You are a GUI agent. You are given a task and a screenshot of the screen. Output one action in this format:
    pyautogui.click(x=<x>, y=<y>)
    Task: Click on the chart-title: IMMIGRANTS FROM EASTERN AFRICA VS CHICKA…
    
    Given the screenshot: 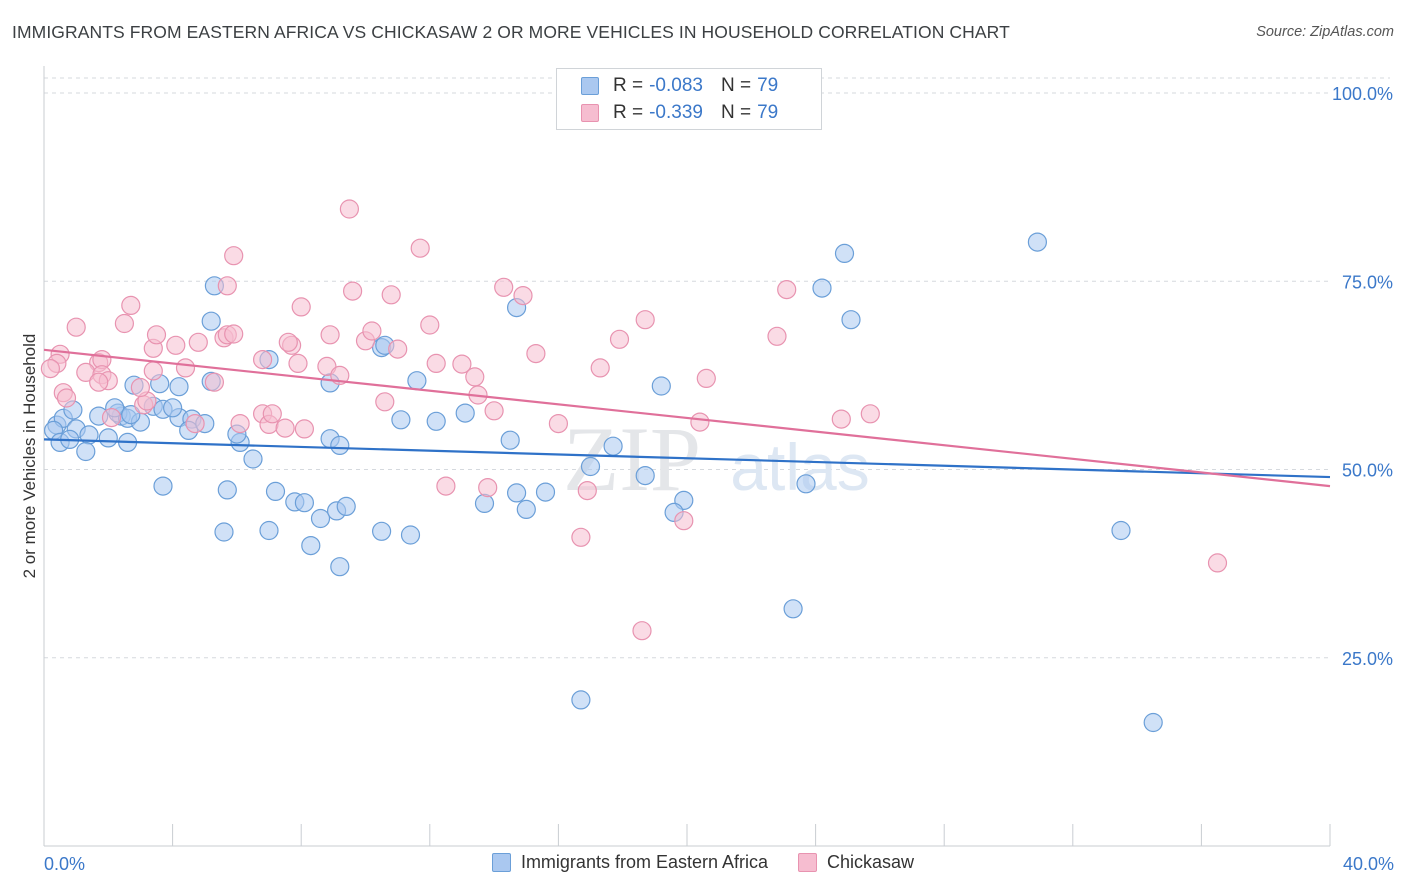 What is the action you would take?
    pyautogui.click(x=511, y=32)
    